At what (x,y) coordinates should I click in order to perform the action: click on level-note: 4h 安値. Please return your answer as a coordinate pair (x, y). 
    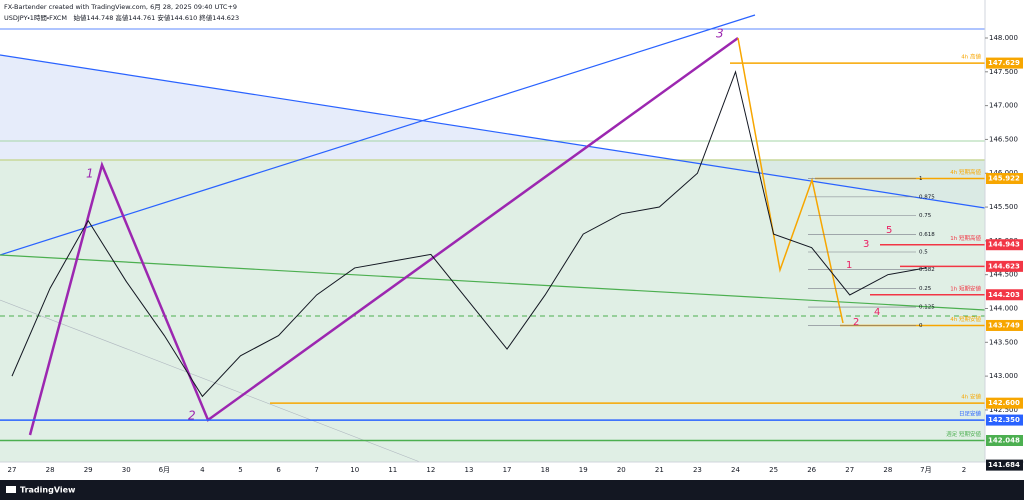
    Looking at the image, I should click on (971, 397).